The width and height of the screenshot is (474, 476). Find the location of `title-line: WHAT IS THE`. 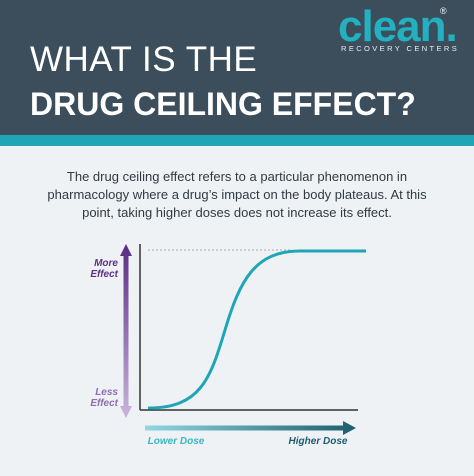

title-line: WHAT IS THE is located at coordinates (144, 59).